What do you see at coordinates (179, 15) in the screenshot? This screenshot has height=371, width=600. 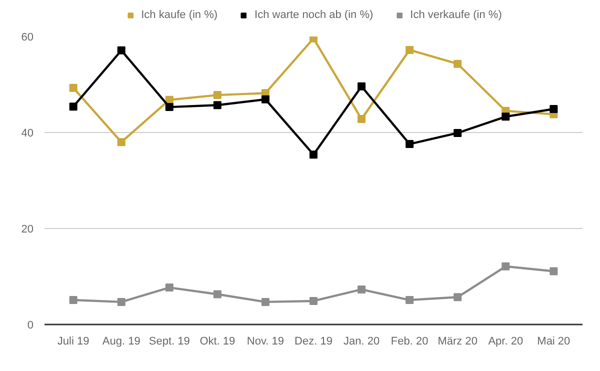 I see `legend-label: Ich kaufe (in %)` at bounding box center [179, 15].